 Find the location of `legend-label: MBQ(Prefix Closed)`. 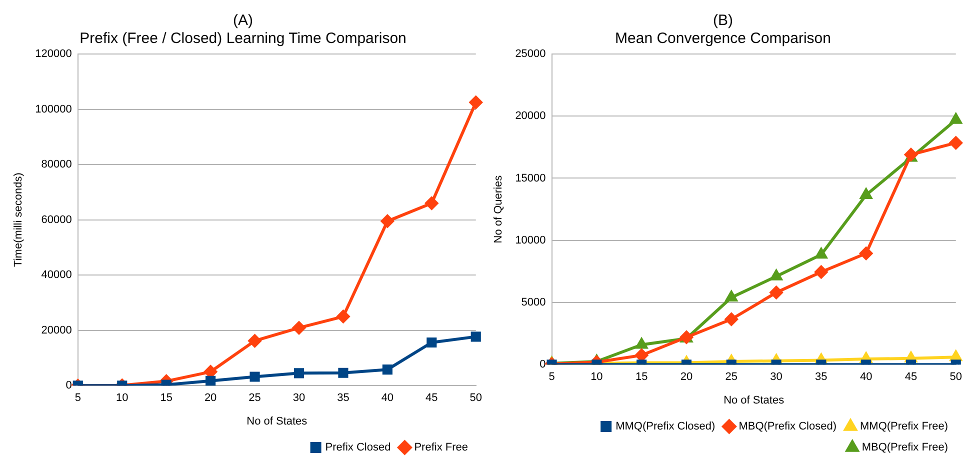

legend-label: MBQ(Prefix Closed) is located at coordinates (787, 426).